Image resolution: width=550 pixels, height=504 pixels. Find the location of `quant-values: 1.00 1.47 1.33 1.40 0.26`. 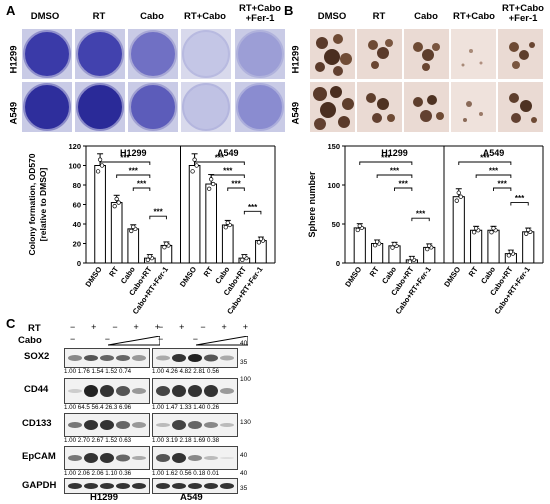

quant-values: 1.00 1.47 1.33 1.40 0.26 is located at coordinates (186, 407).